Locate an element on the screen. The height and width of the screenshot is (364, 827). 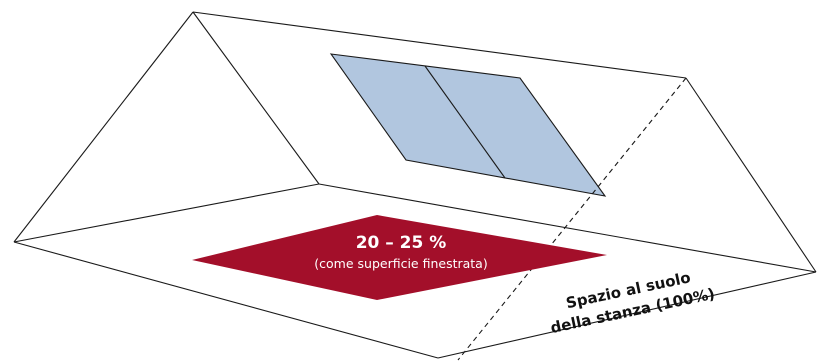
window-area-rhombus is located at coordinates (399, 257).